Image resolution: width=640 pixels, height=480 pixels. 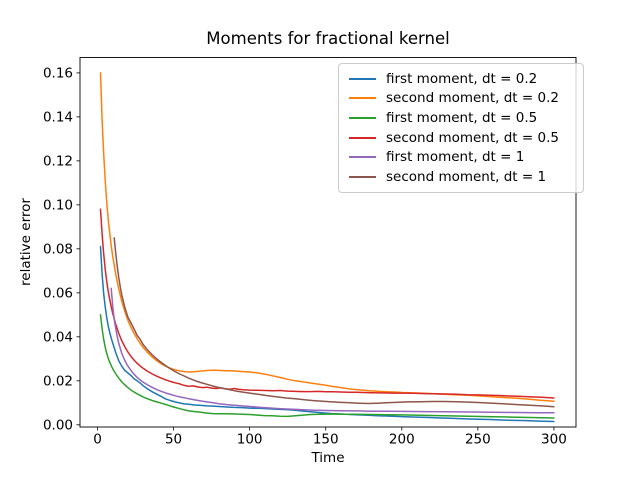 I want to click on x-tick-label: 0, so click(x=97, y=440).